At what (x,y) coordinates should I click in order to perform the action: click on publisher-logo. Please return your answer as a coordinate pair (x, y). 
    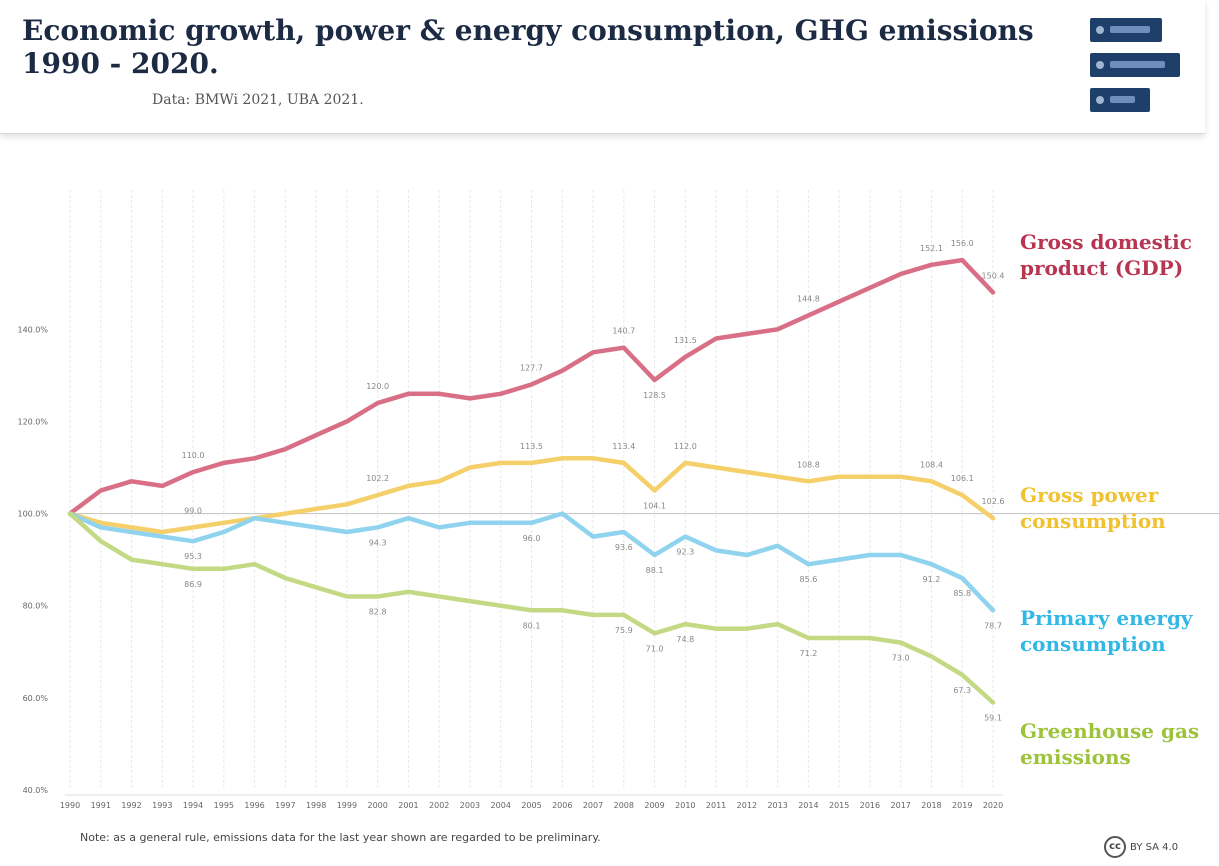
    Looking at the image, I should click on (1136, 66).